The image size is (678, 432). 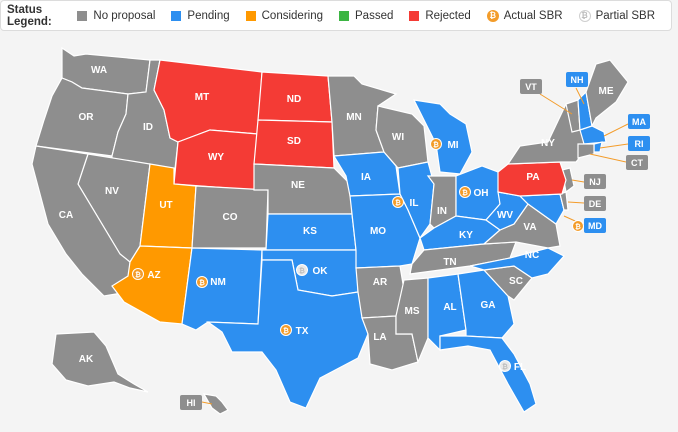 I want to click on legend-item-passed: Passed, so click(x=366, y=16).